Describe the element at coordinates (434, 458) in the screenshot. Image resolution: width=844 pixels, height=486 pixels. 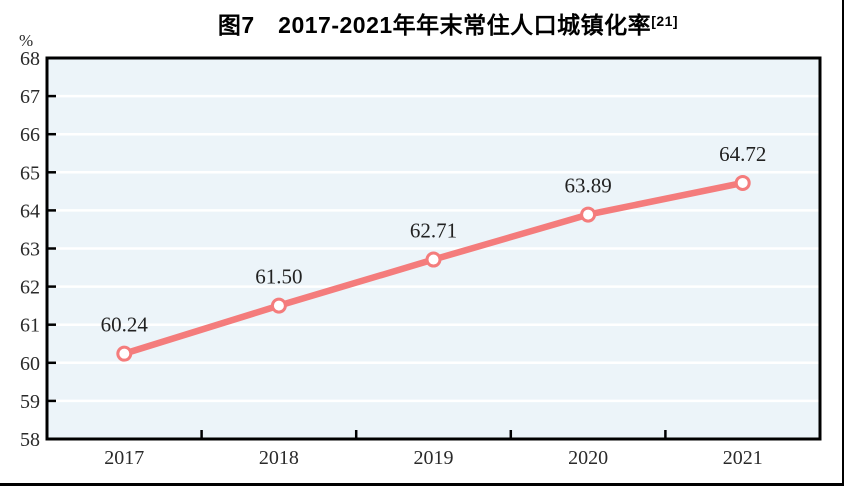
I see `x-tick-label: 2019` at that location.